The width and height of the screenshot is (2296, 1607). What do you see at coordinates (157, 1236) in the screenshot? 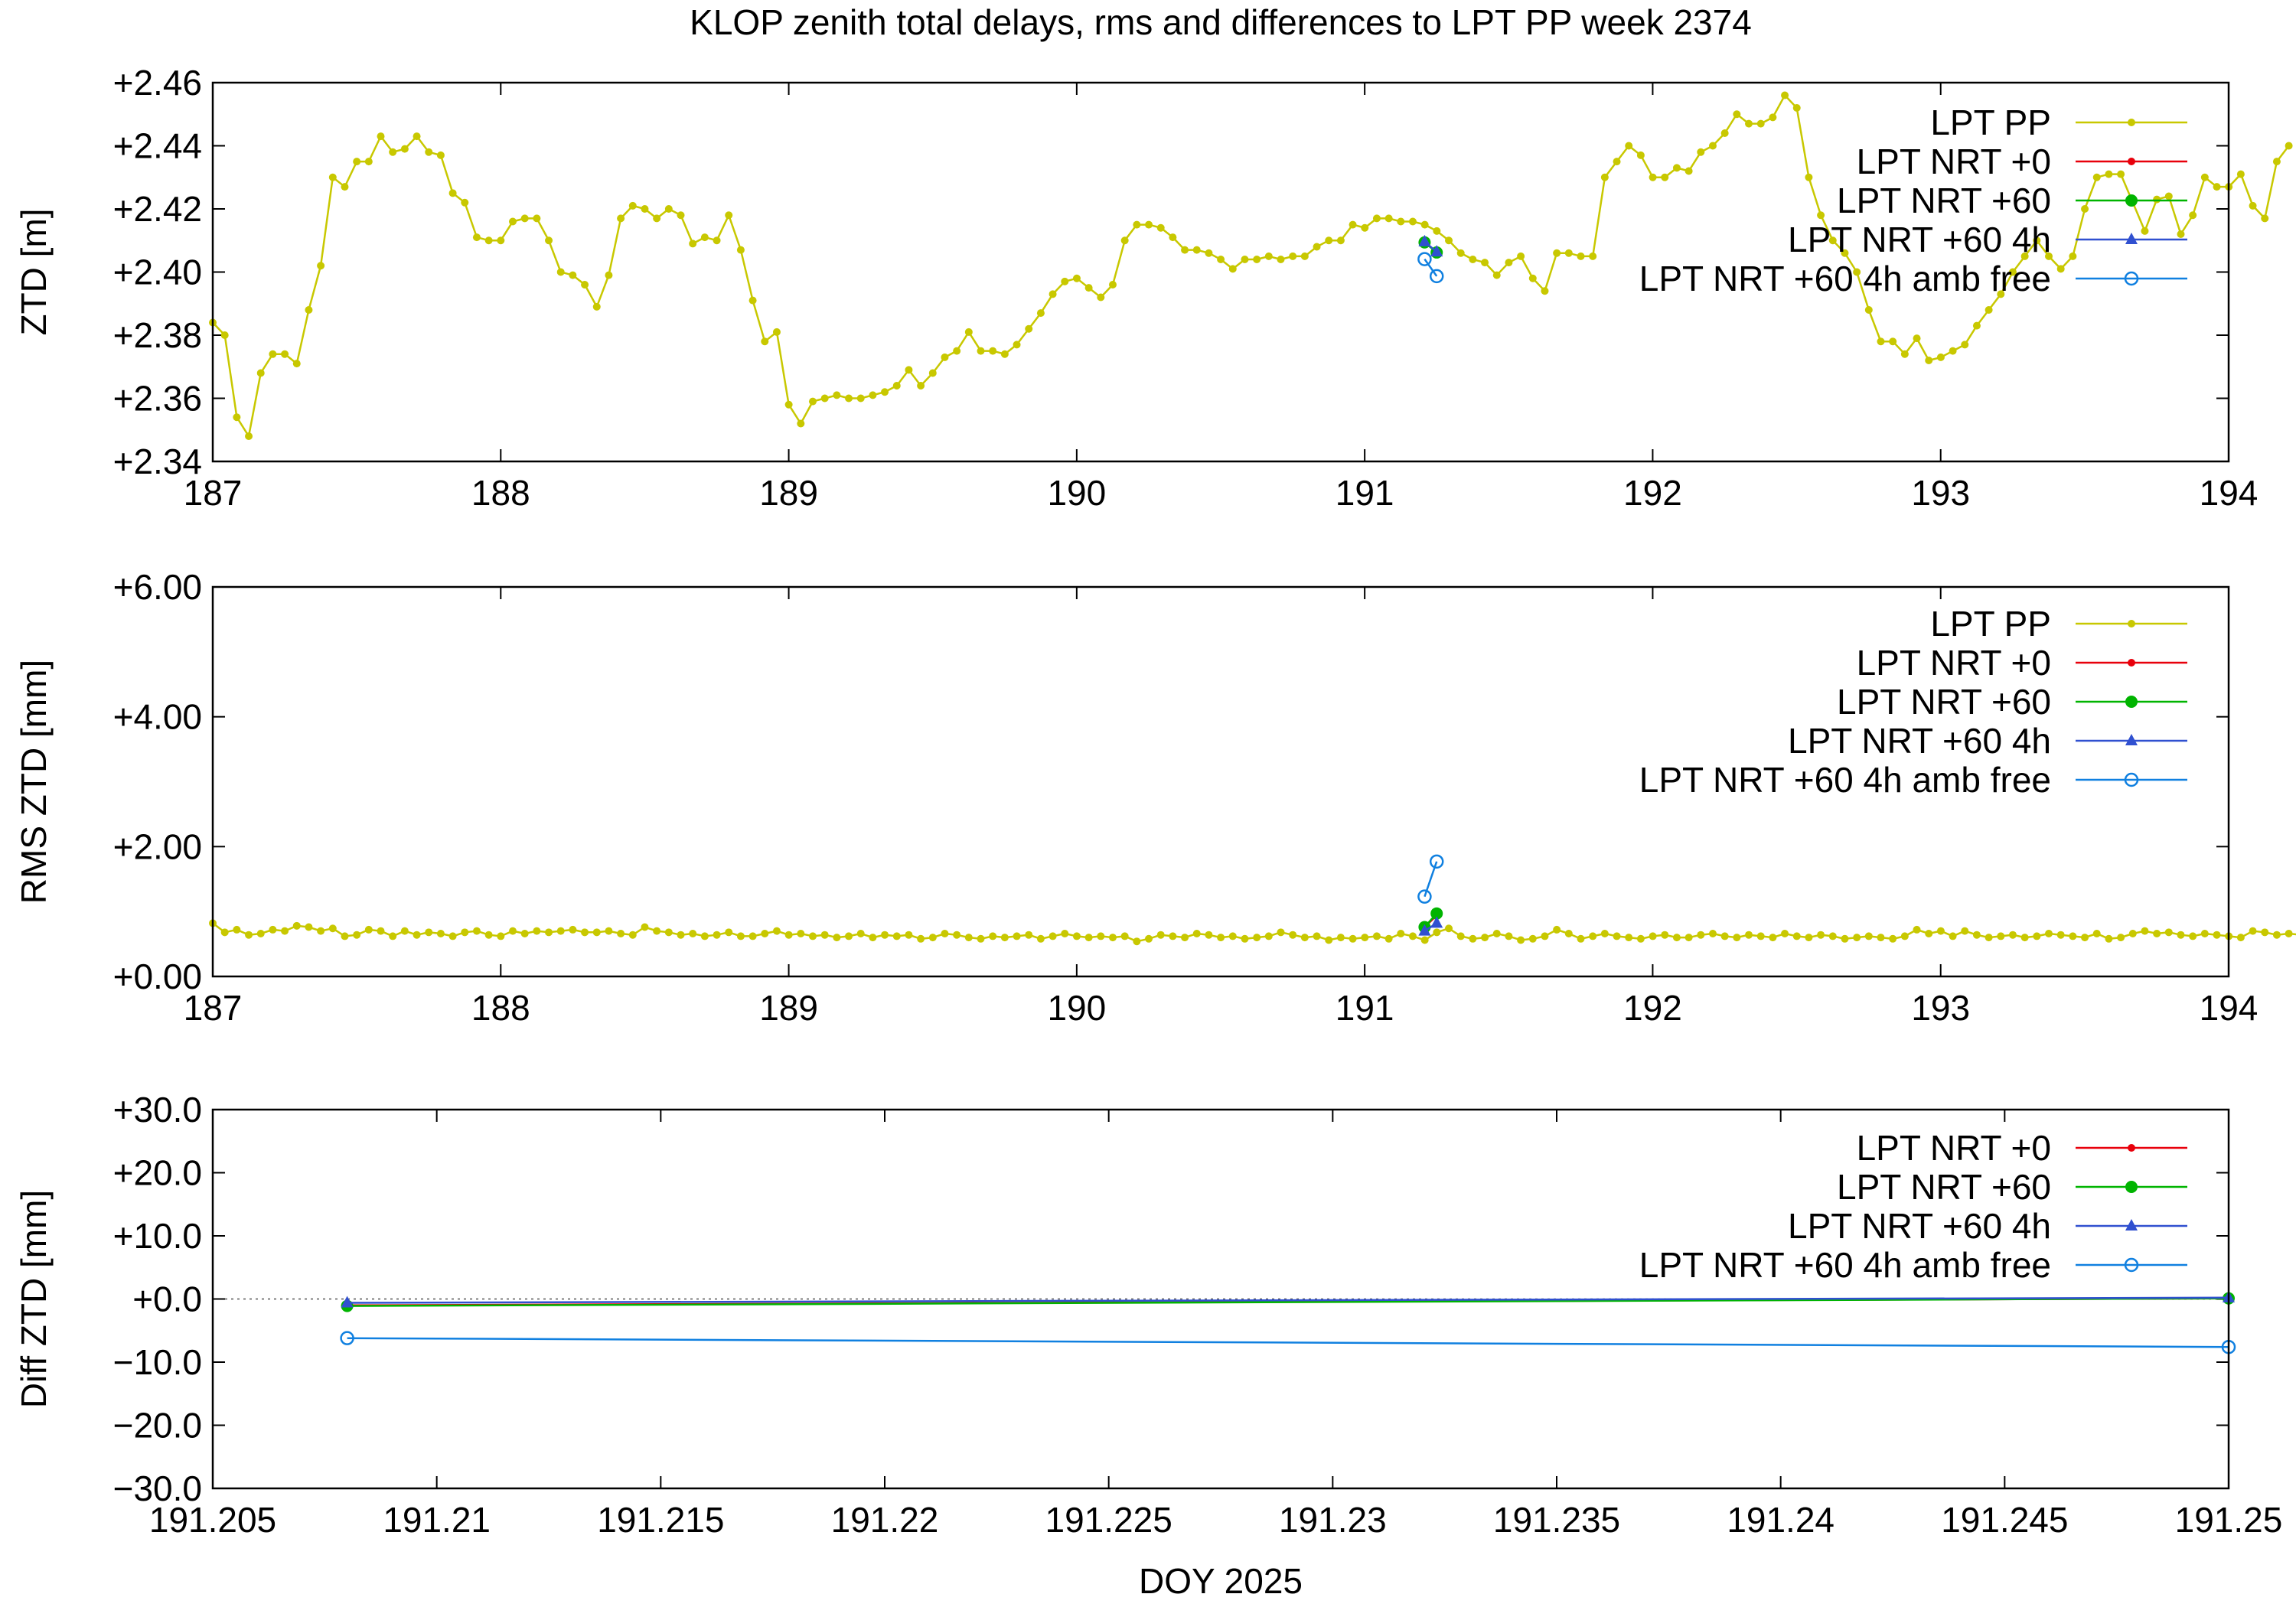
I see `y-tick-label: +10.0` at bounding box center [157, 1236].